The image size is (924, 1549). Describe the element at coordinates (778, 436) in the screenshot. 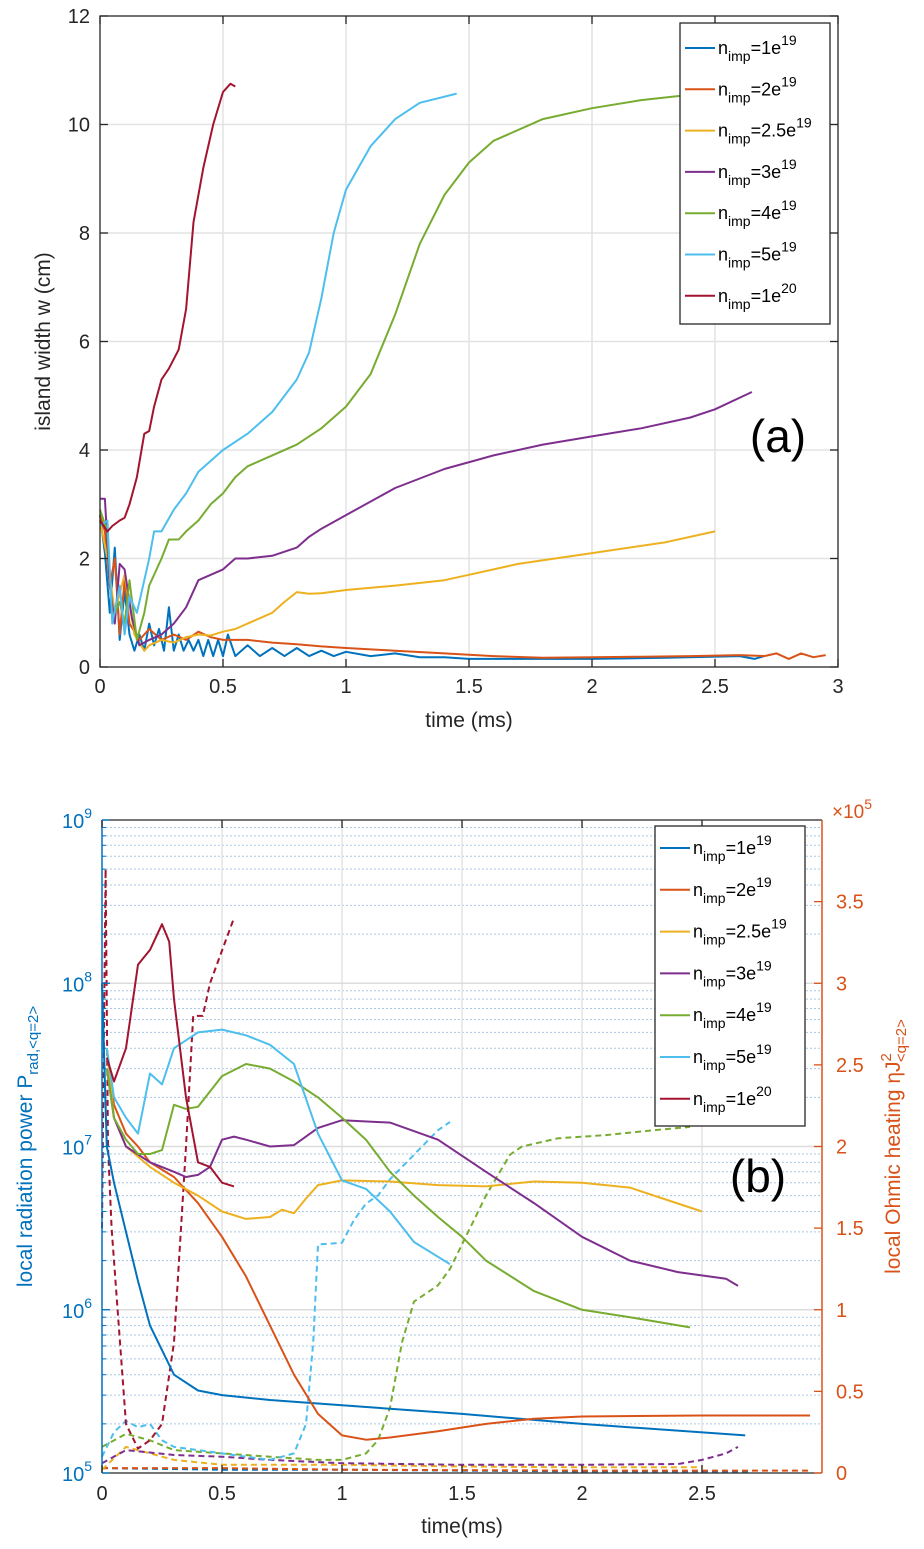

I see `panel-label: (a)` at that location.